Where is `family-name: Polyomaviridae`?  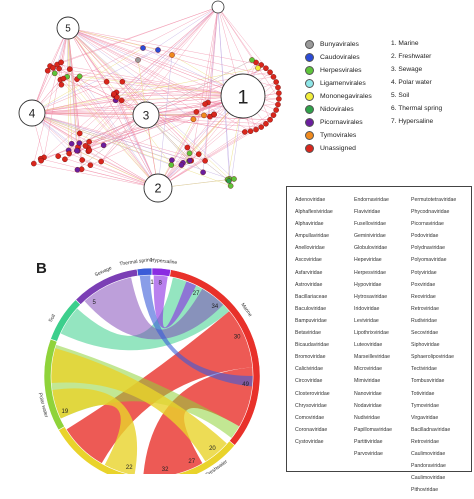 family-name: Polyomaviridae is located at coordinates (429, 260).